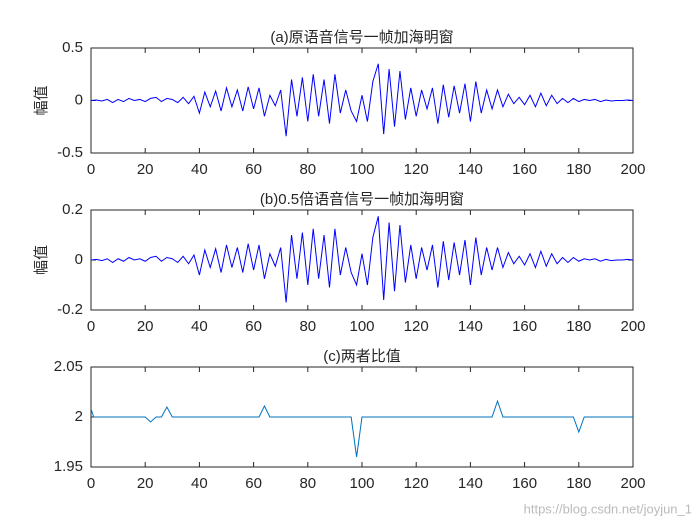 This screenshot has height=525, width=700. Describe the element at coordinates (361, 37) in the screenshot. I see `chart-title: (a)原语音信号一帧加海明窗` at that location.